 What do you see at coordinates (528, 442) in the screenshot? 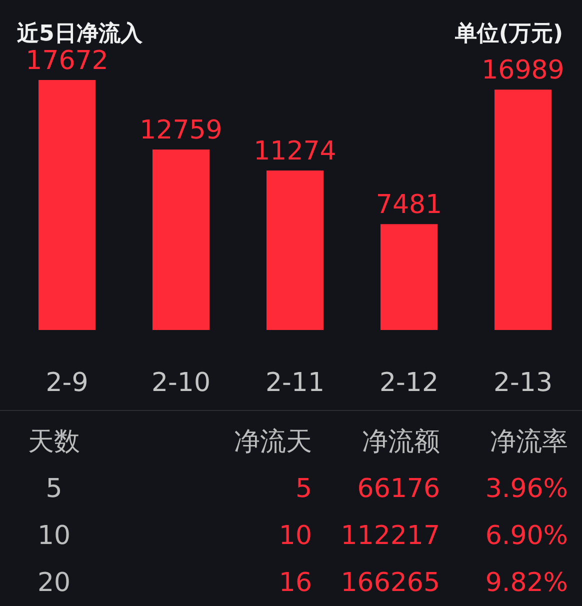
I see `text: 净流率` at bounding box center [528, 442].